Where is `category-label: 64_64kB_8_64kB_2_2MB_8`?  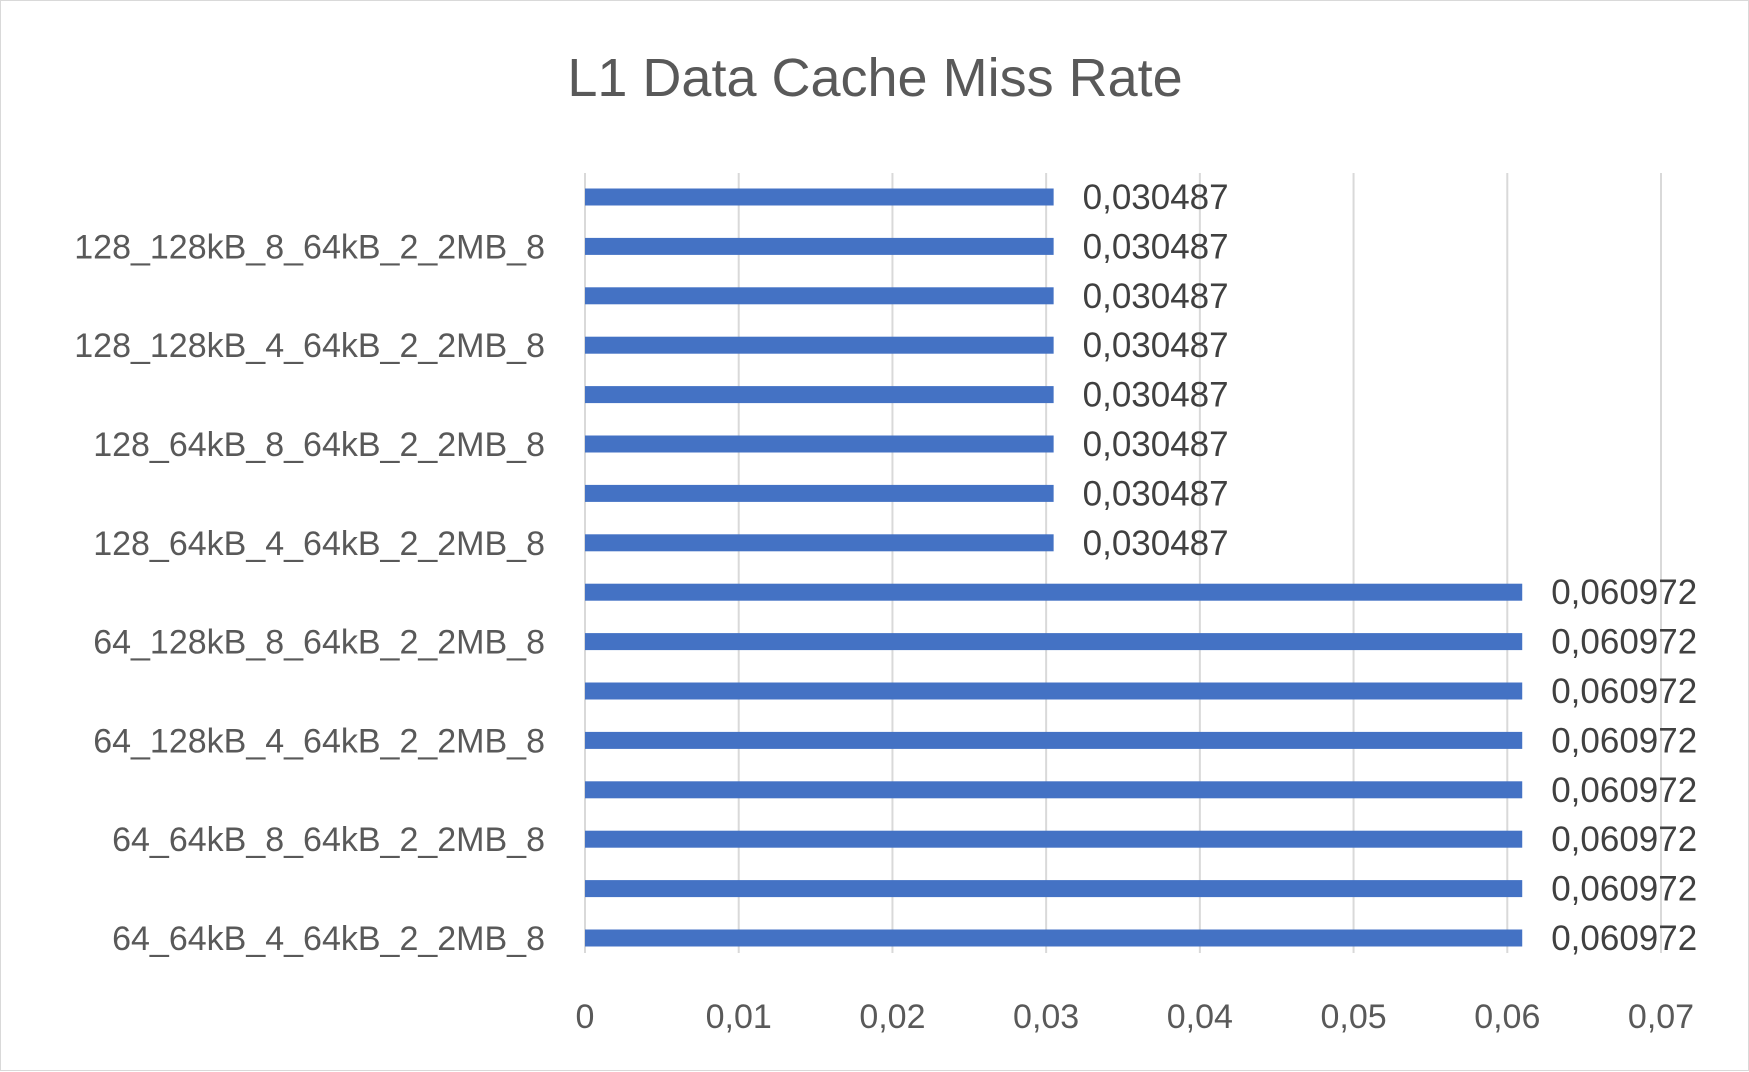
category-label: 64_64kB_8_64kB_2_2MB_8 is located at coordinates (328, 840).